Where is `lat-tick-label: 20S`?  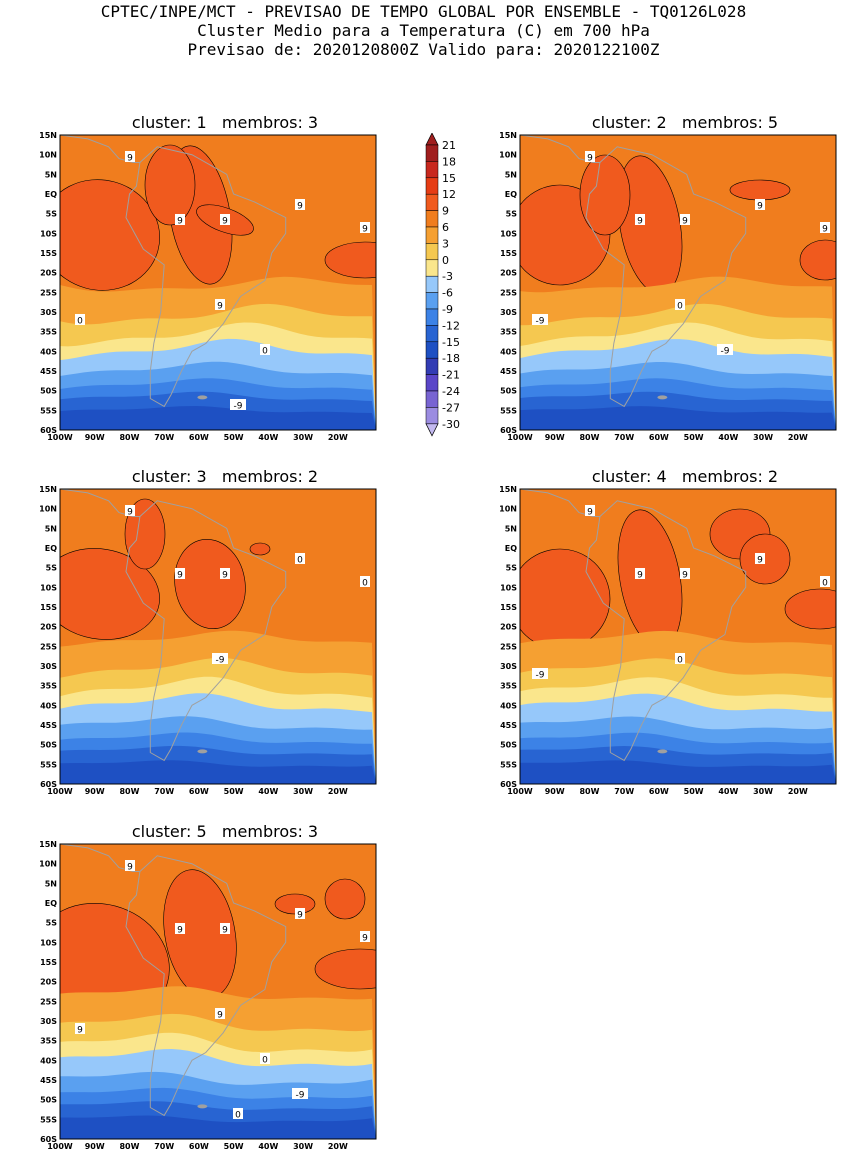 lat-tick-label: 20S is located at coordinates (48, 982).